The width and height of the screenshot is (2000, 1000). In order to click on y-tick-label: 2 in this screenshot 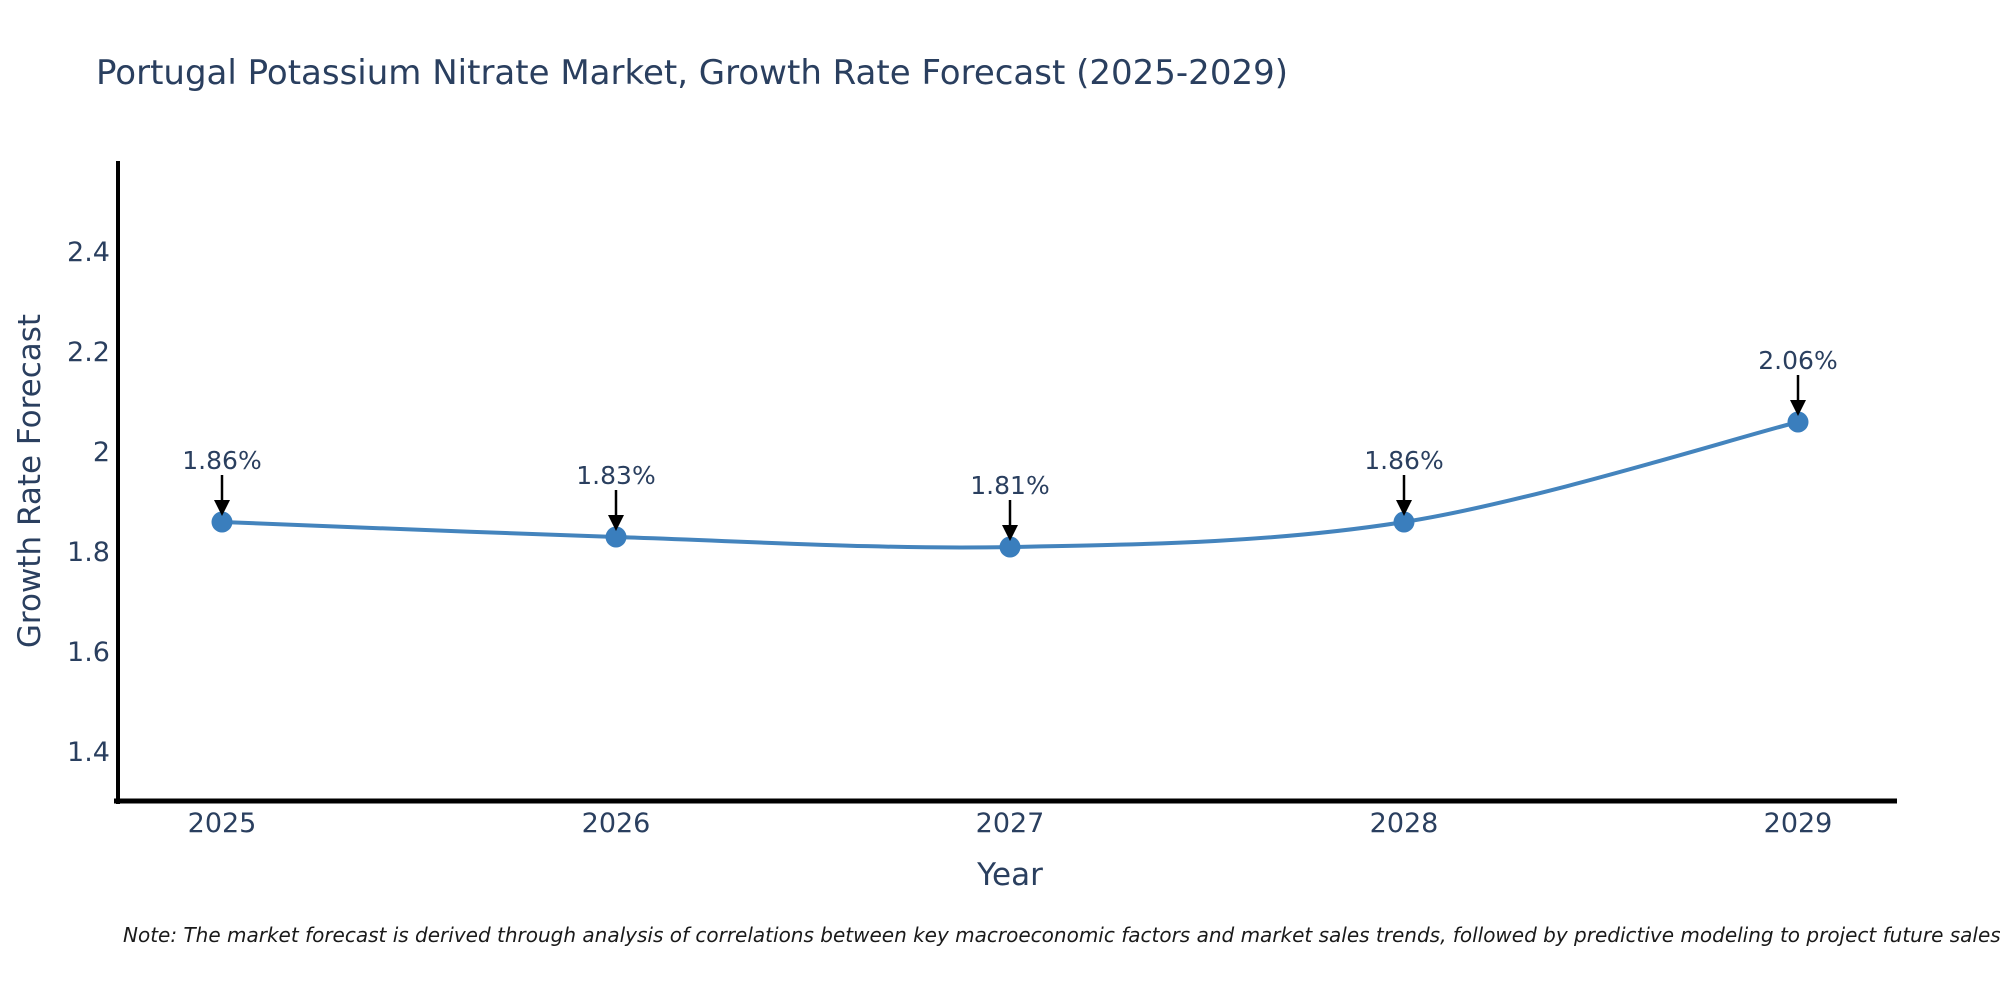, I will do `click(101, 452)`.